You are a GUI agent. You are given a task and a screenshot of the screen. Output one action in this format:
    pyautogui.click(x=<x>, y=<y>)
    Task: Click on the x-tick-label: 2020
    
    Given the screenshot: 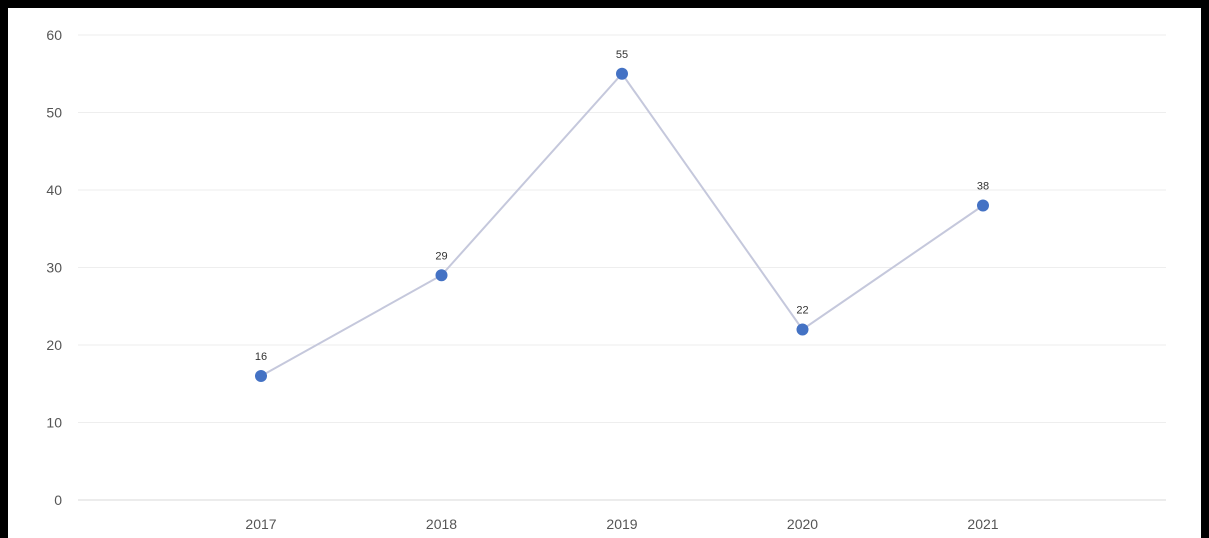 What is the action you would take?
    pyautogui.click(x=802, y=524)
    